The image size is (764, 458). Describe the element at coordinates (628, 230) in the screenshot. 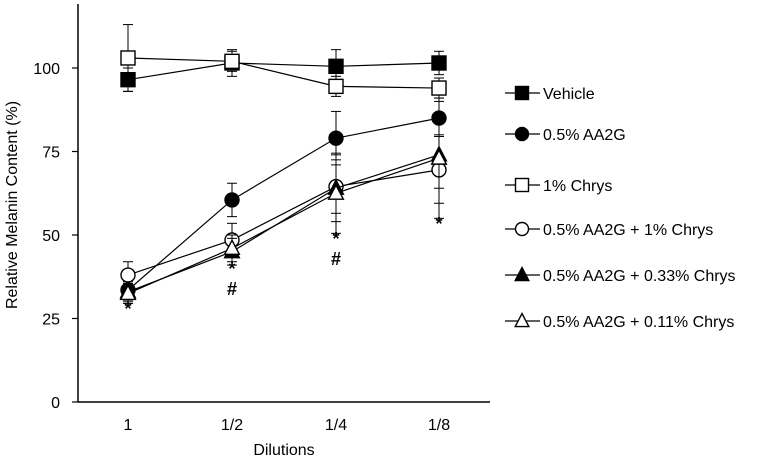

I see `legend-label: 0.5% AA2G + 1% Chrys` at that location.